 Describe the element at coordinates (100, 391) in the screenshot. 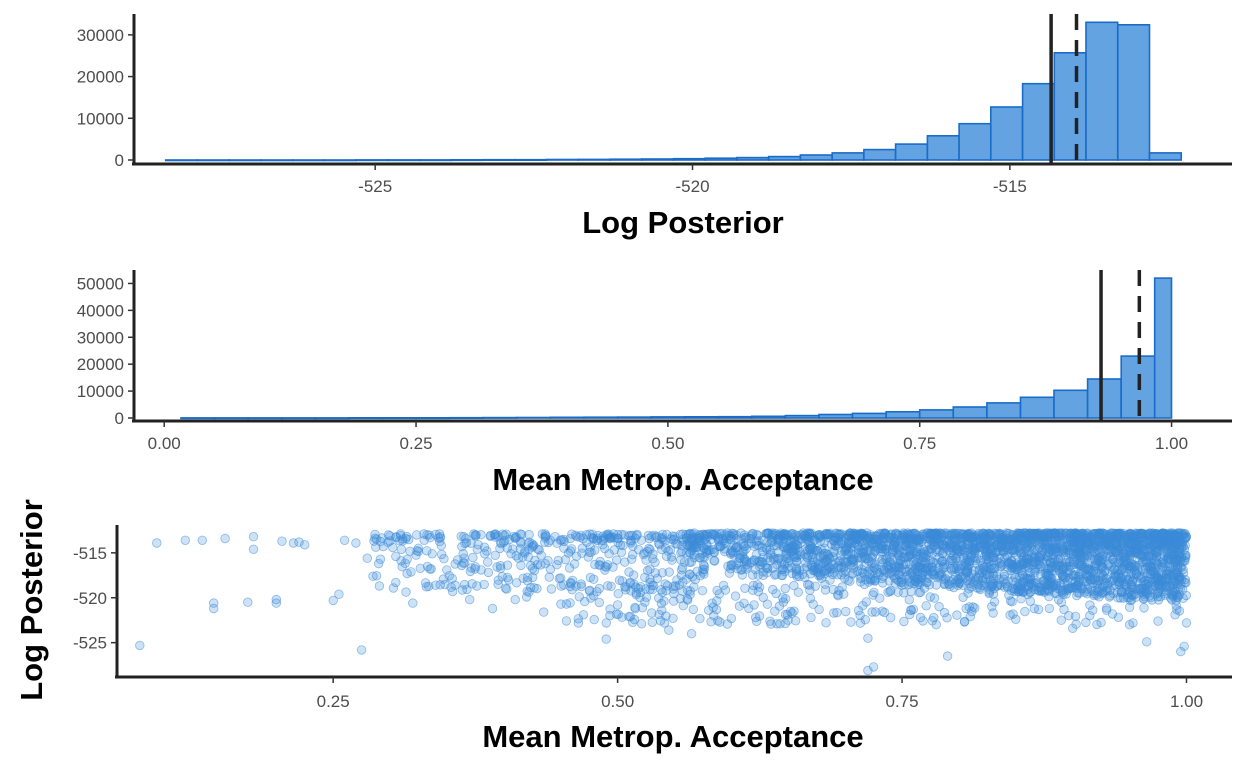

I see `y-tick-label: 10000` at that location.